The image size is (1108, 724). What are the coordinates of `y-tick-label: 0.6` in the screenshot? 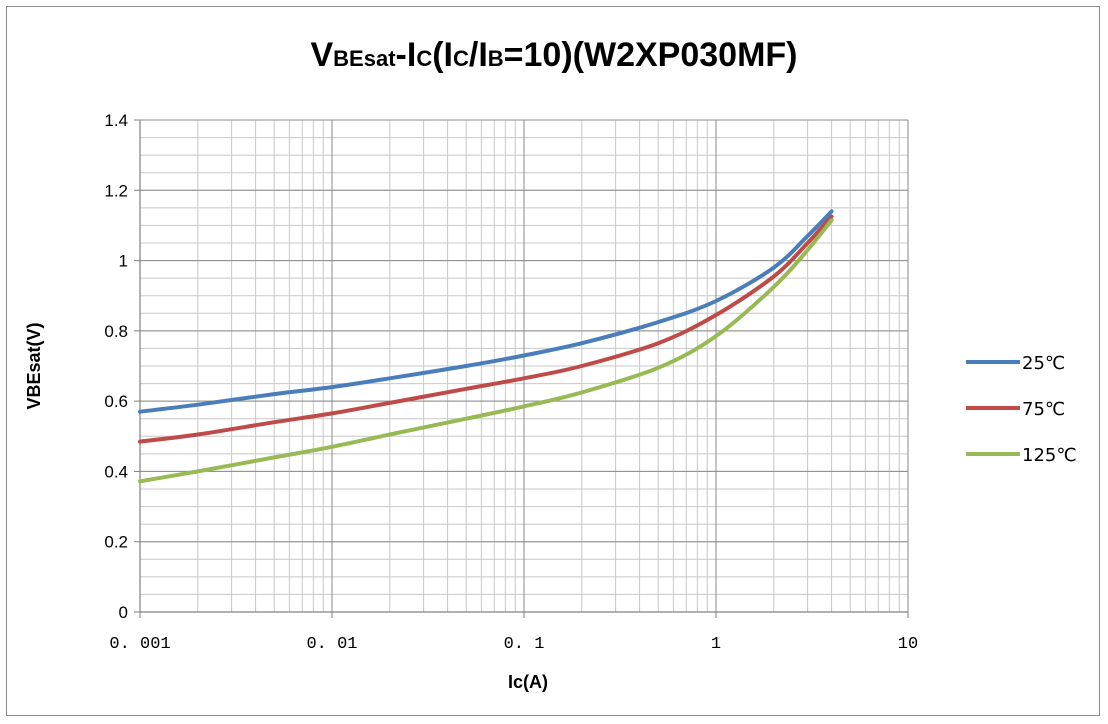 It's located at (116, 401).